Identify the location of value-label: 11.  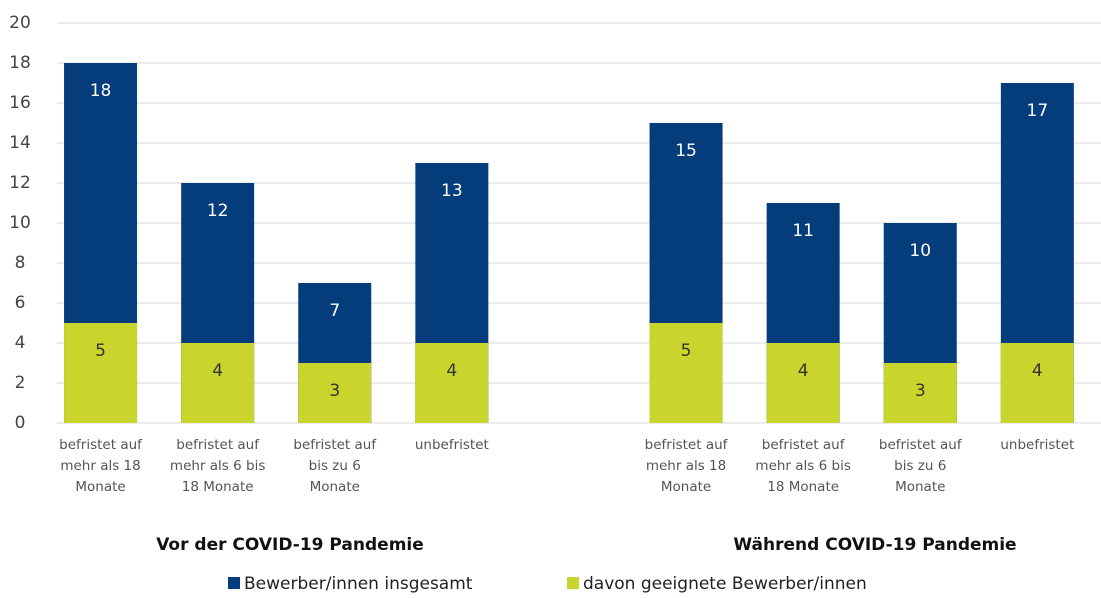
(803, 231).